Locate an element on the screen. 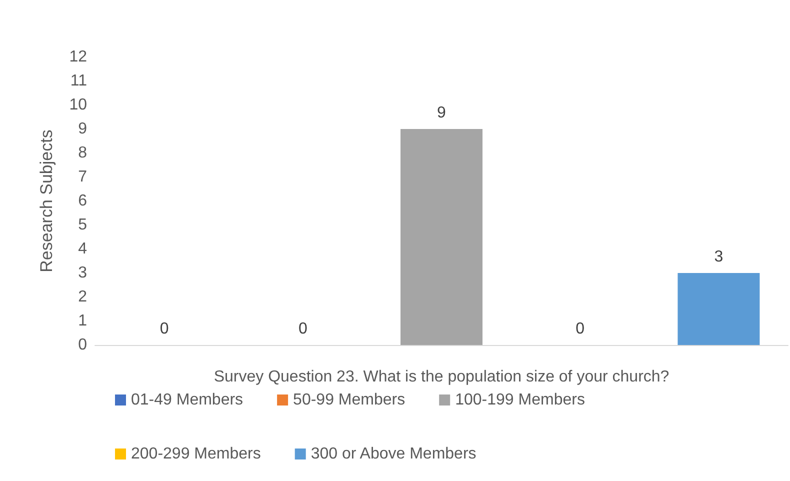 The image size is (790, 481). data-label: 9 is located at coordinates (441, 113).